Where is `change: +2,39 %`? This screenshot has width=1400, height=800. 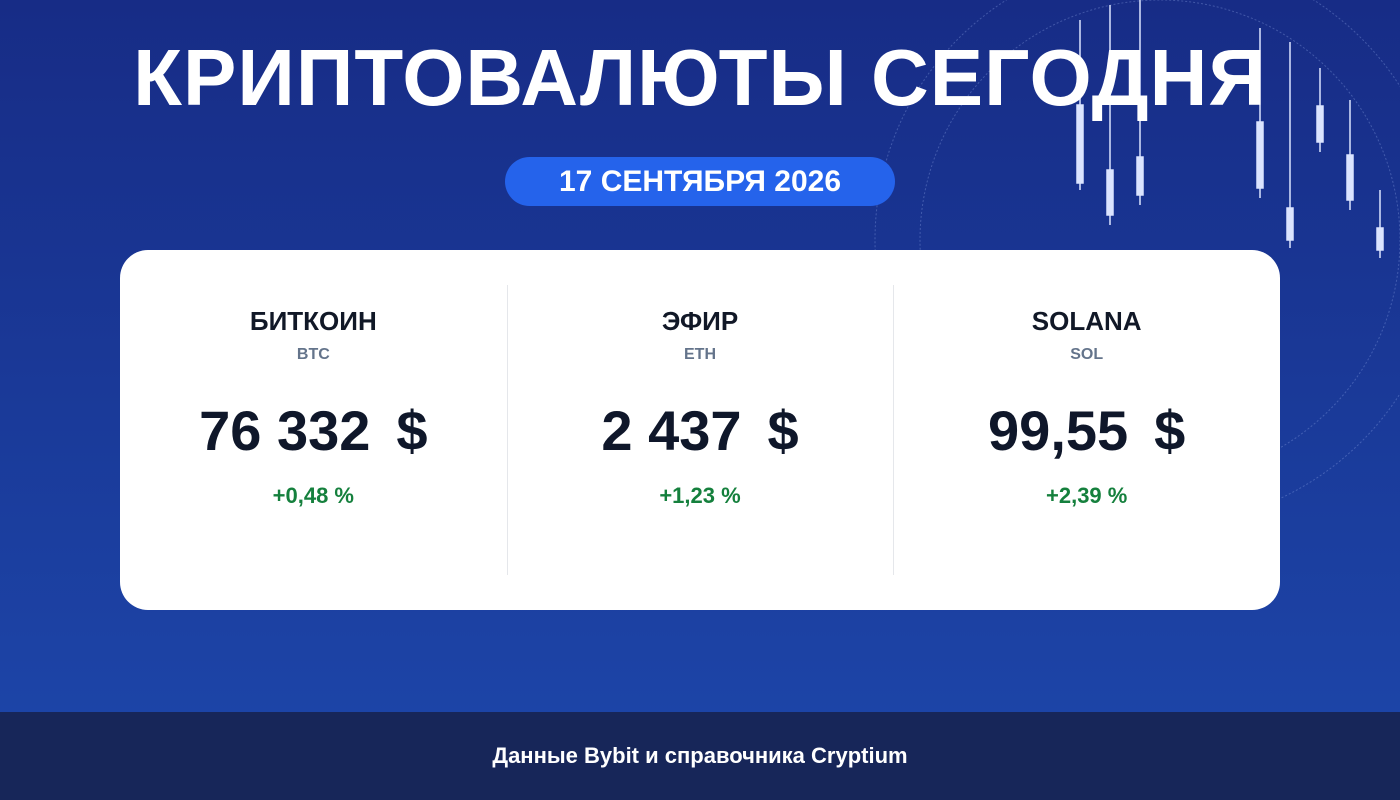
change: +2,39 % is located at coordinates (1087, 495).